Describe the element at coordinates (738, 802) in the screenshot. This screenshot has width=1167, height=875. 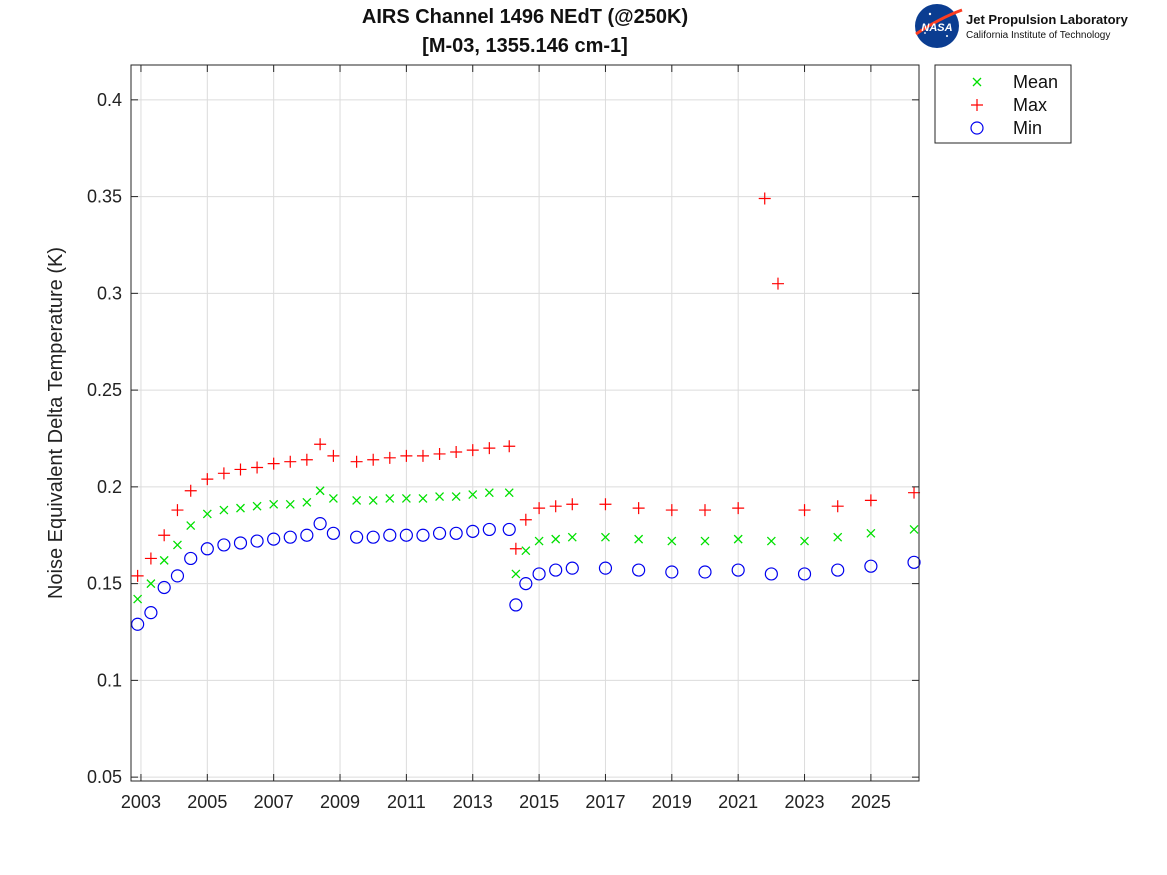
I see `x-tick-label: 2021` at that location.